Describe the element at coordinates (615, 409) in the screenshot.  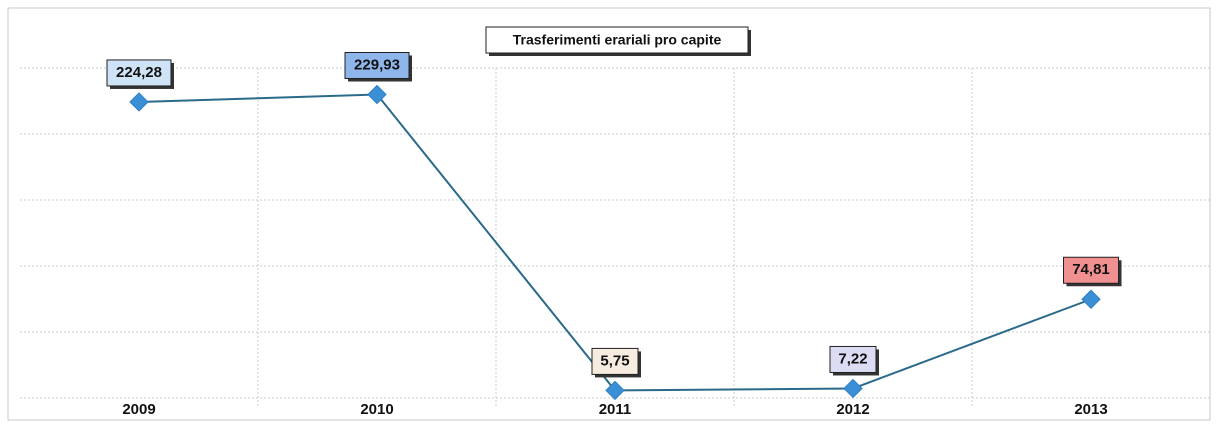
I see `x-tick-label: 2011` at that location.